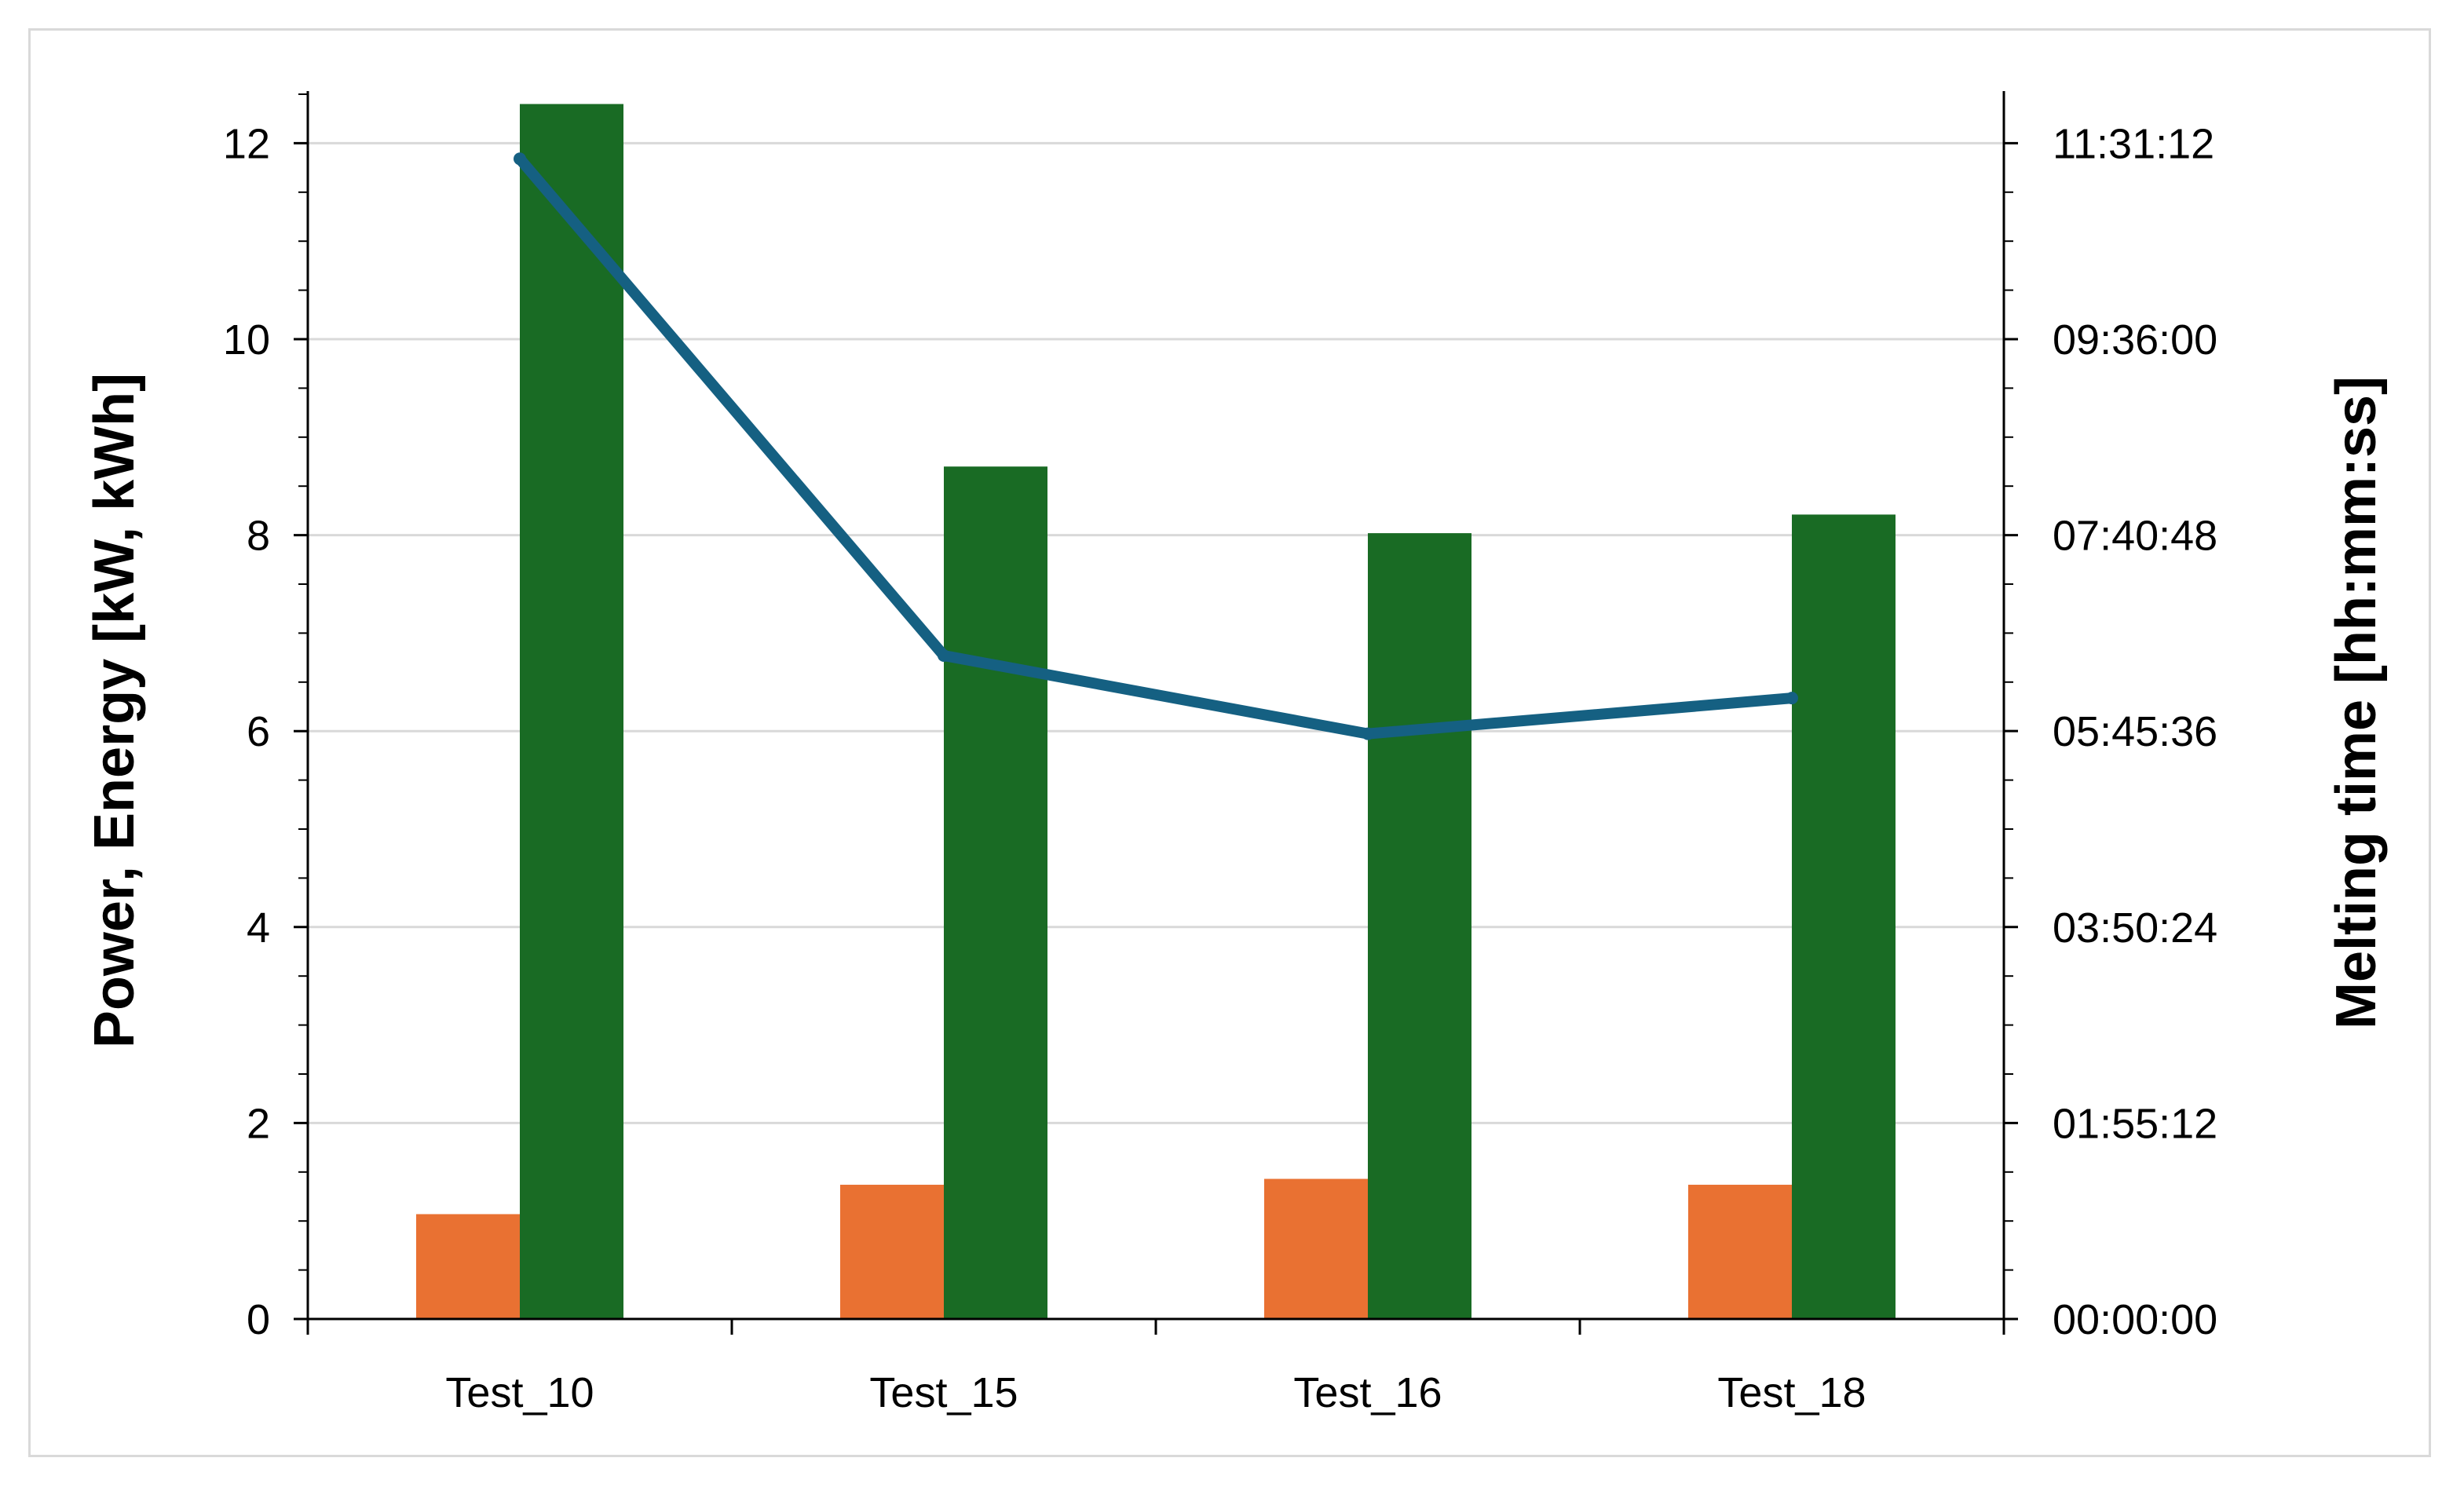 This screenshot has height=1487, width=2464. What do you see at coordinates (258, 731) in the screenshot?
I see `y-tick-label: 6` at bounding box center [258, 731].